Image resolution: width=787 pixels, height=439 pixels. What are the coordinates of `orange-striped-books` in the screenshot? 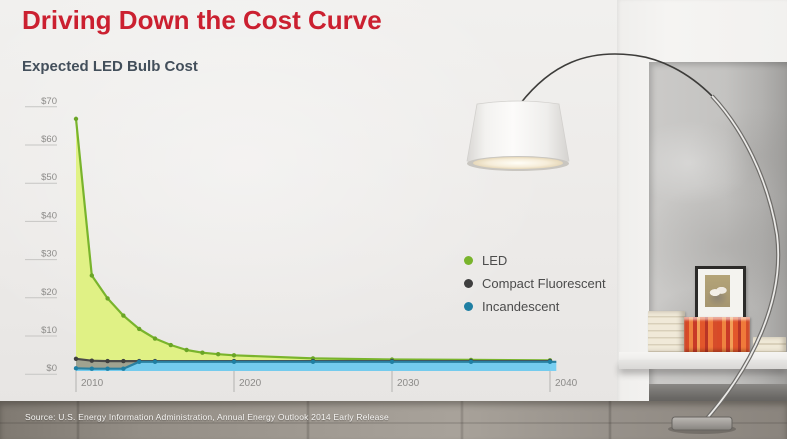 It's located at (717, 334).